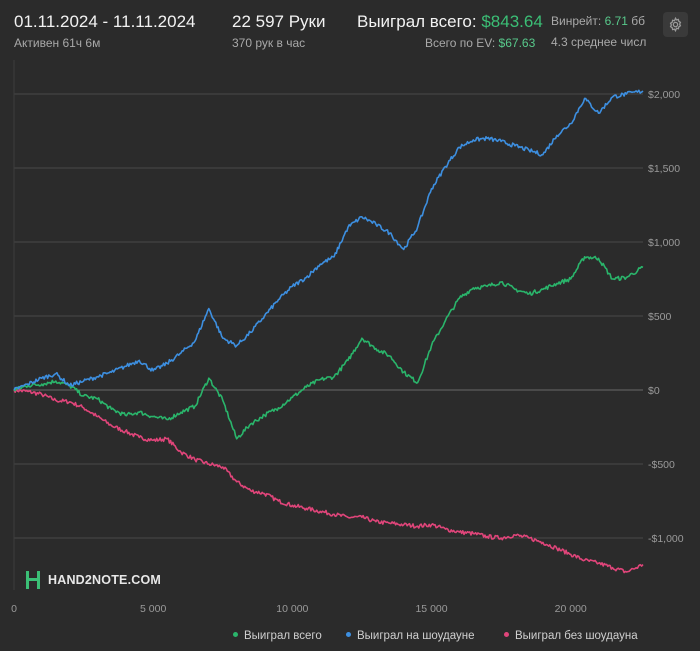 Image resolution: width=700 pixels, height=651 pixels. I want to click on winrate-label: Винрейт:, so click(576, 21).